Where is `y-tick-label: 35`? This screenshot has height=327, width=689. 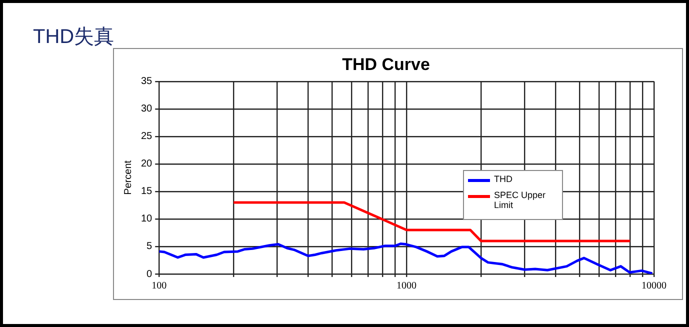 y-tick-label: 35 is located at coordinates (147, 82).